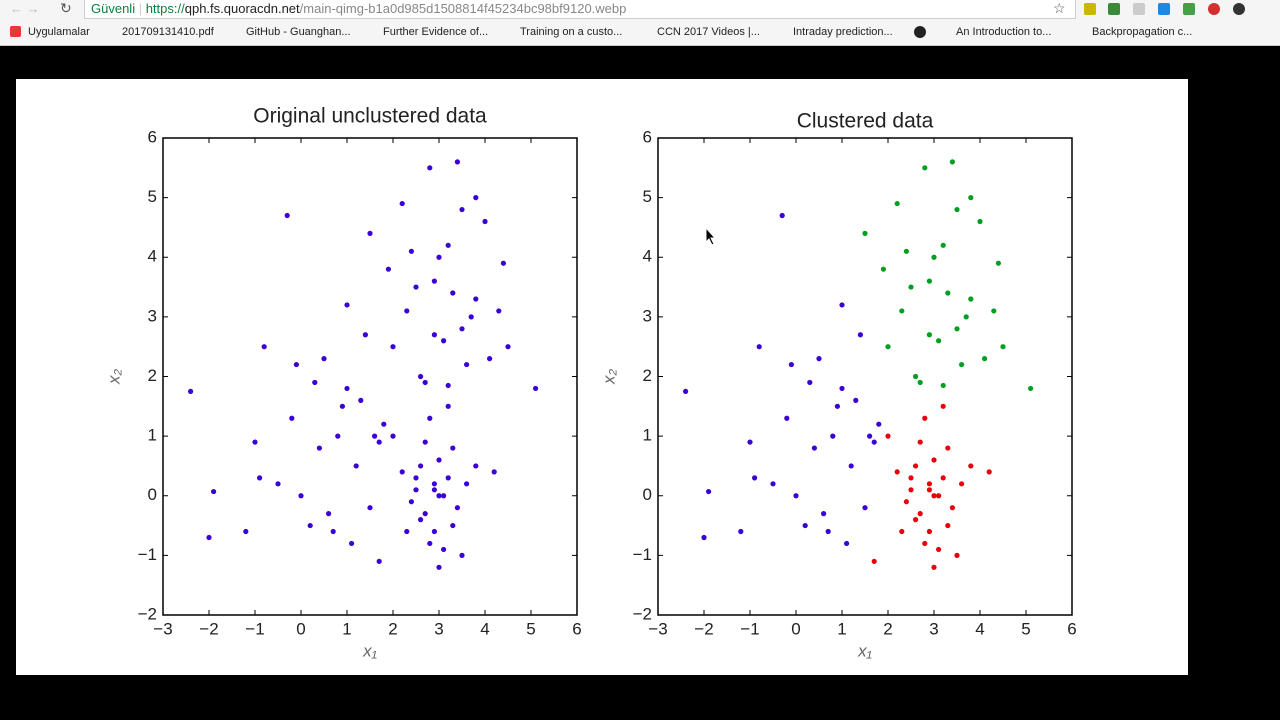 The width and height of the screenshot is (1280, 720). Describe the element at coordinates (168, 32) in the screenshot. I see `bookmark: 201709131410.pdf` at that location.